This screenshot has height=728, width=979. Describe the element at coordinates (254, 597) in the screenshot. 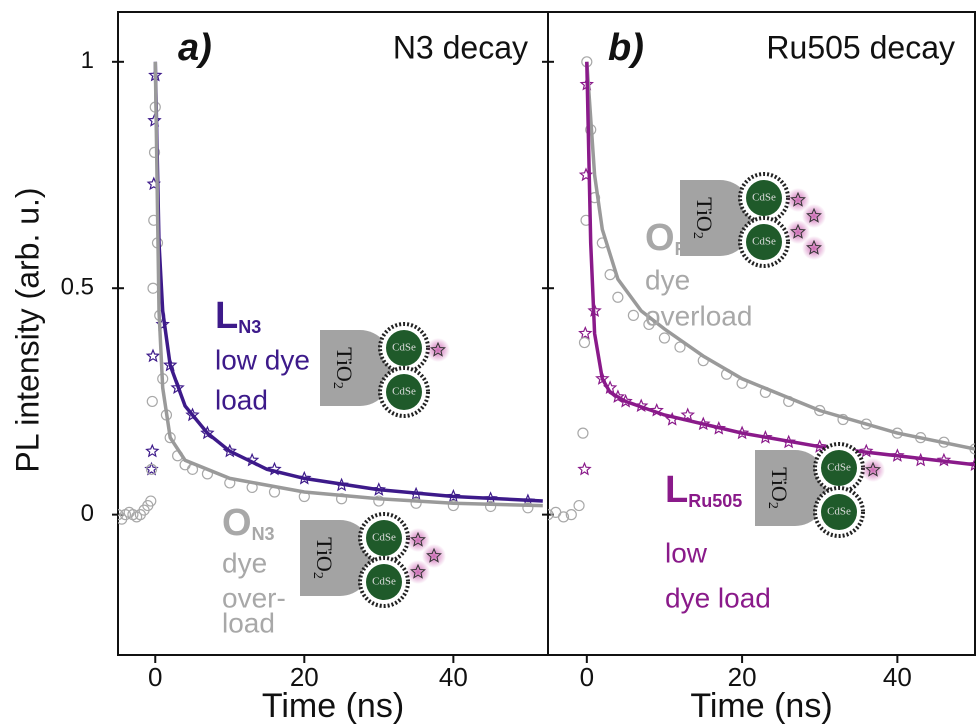

I see `annotation-line: over-` at that location.